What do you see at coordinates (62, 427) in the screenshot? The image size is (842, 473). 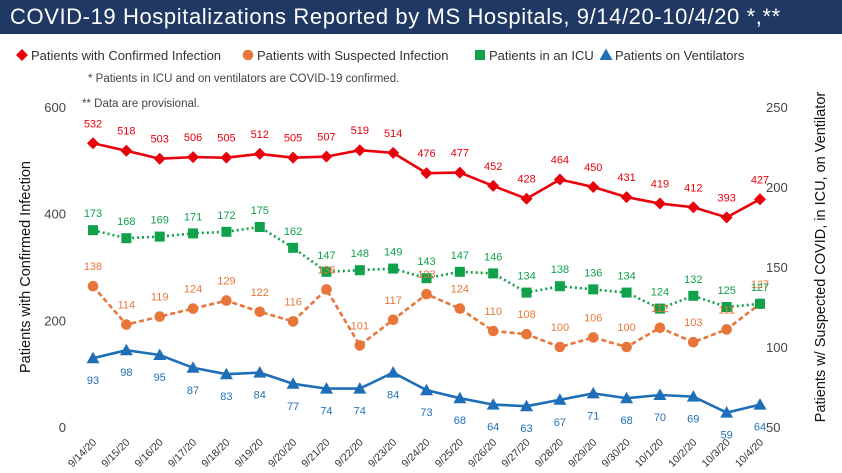 I see `y-left-tick-label: 0` at bounding box center [62, 427].